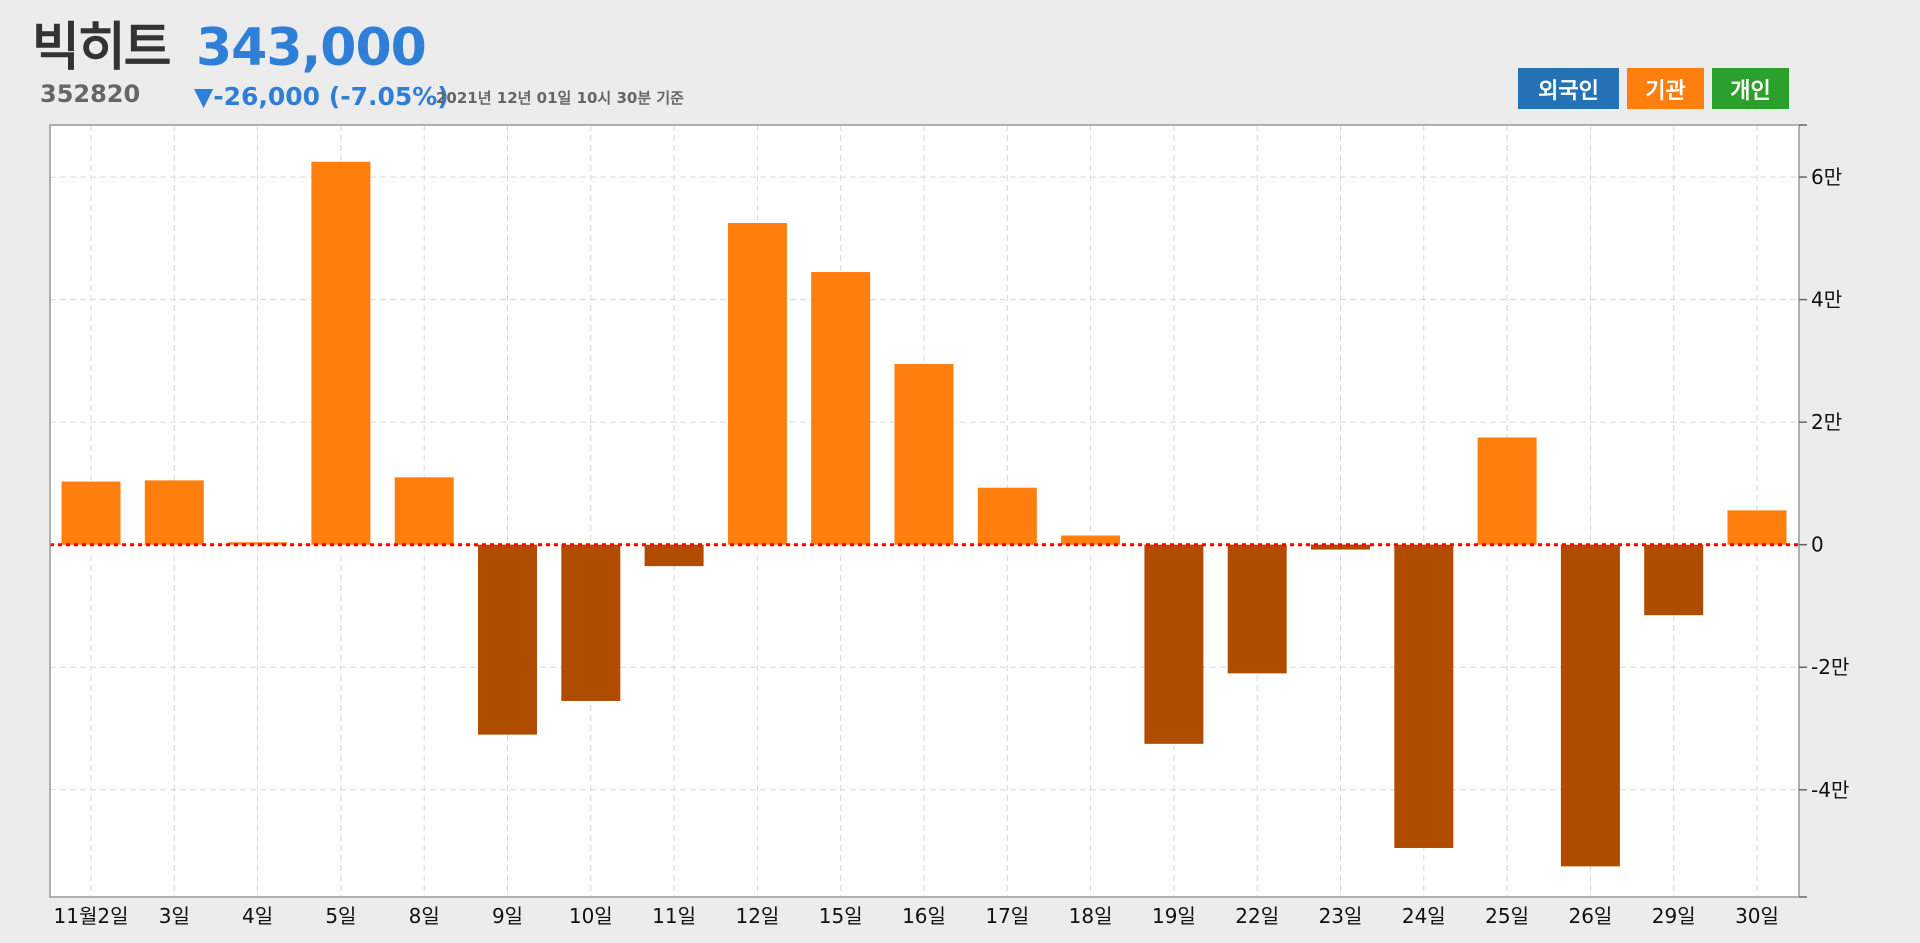 Image resolution: width=1920 pixels, height=943 pixels. Describe the element at coordinates (1826, 177) in the screenshot. I see `y-tick-label: 6만` at that location.